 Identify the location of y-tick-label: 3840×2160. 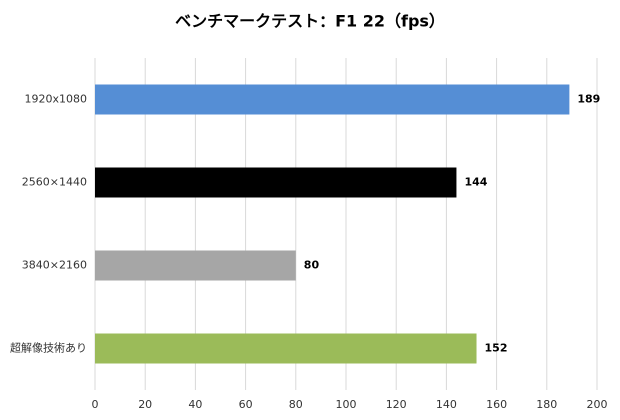
(54, 265).